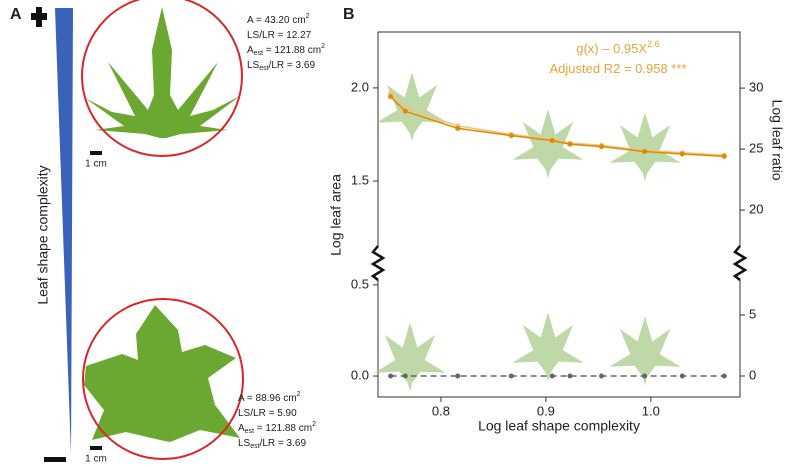 The width and height of the screenshot is (788, 466). Describe the element at coordinates (336, 215) in the screenshot. I see `y-axis-title: Log leaf area` at that location.